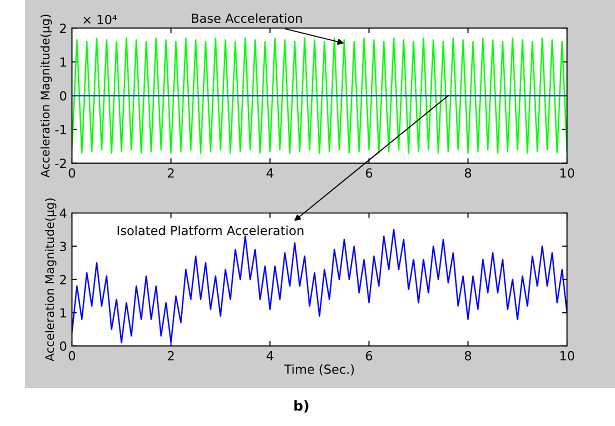 The image size is (615, 426). What do you see at coordinates (319, 370) in the screenshot?
I see `x-axis-title: Time (Sec.)` at bounding box center [319, 370].